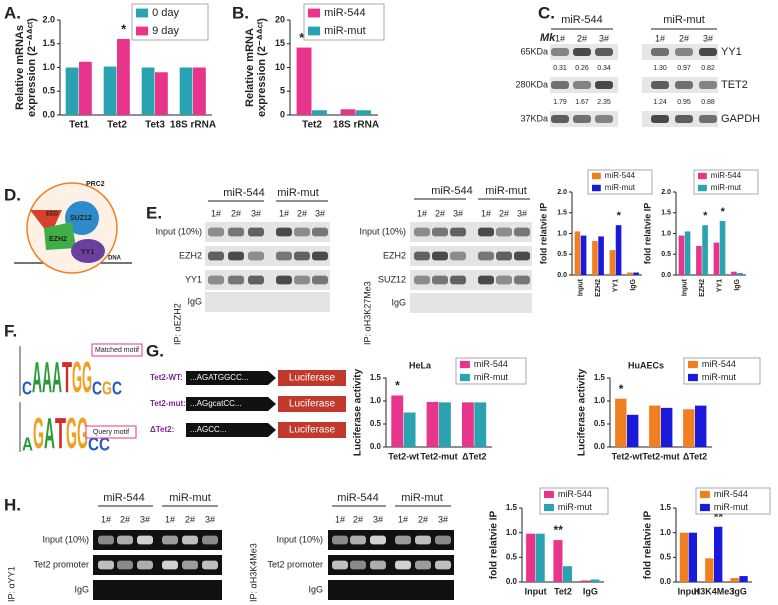 This screenshot has height=605, width=778. What do you see at coordinates (117, 350) in the screenshot?
I see `motif-box` at bounding box center [117, 350].